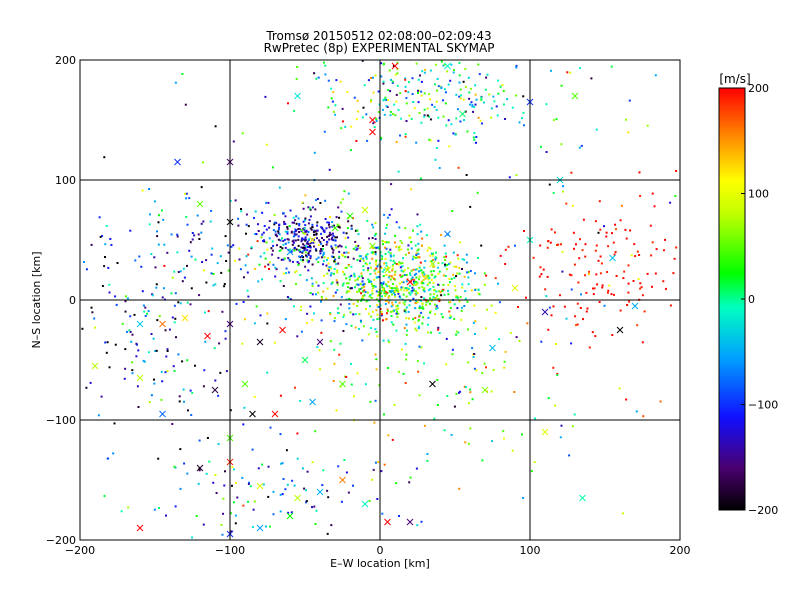 This screenshot has height=604, width=800. Describe the element at coordinates (294, 110) in the screenshot. I see `data-point-2032` at that location.